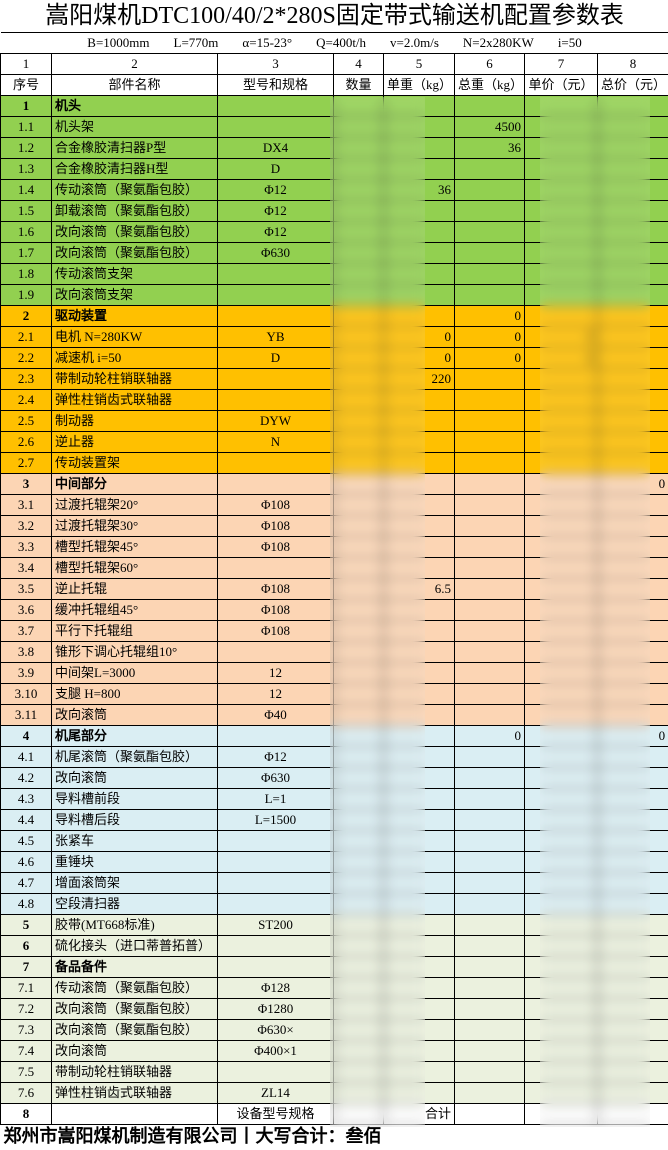  What do you see at coordinates (275, 1093) in the screenshot?
I see `model-spec: ZL14` at bounding box center [275, 1093].